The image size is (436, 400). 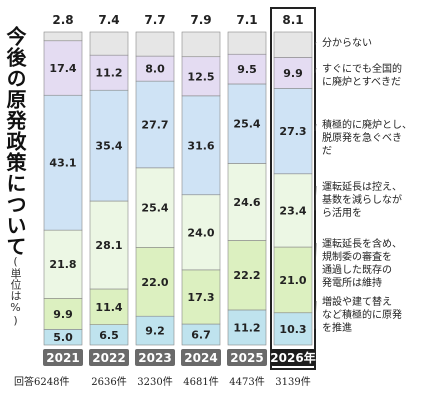 I want to click on data-label: 27.7, so click(x=154, y=124).